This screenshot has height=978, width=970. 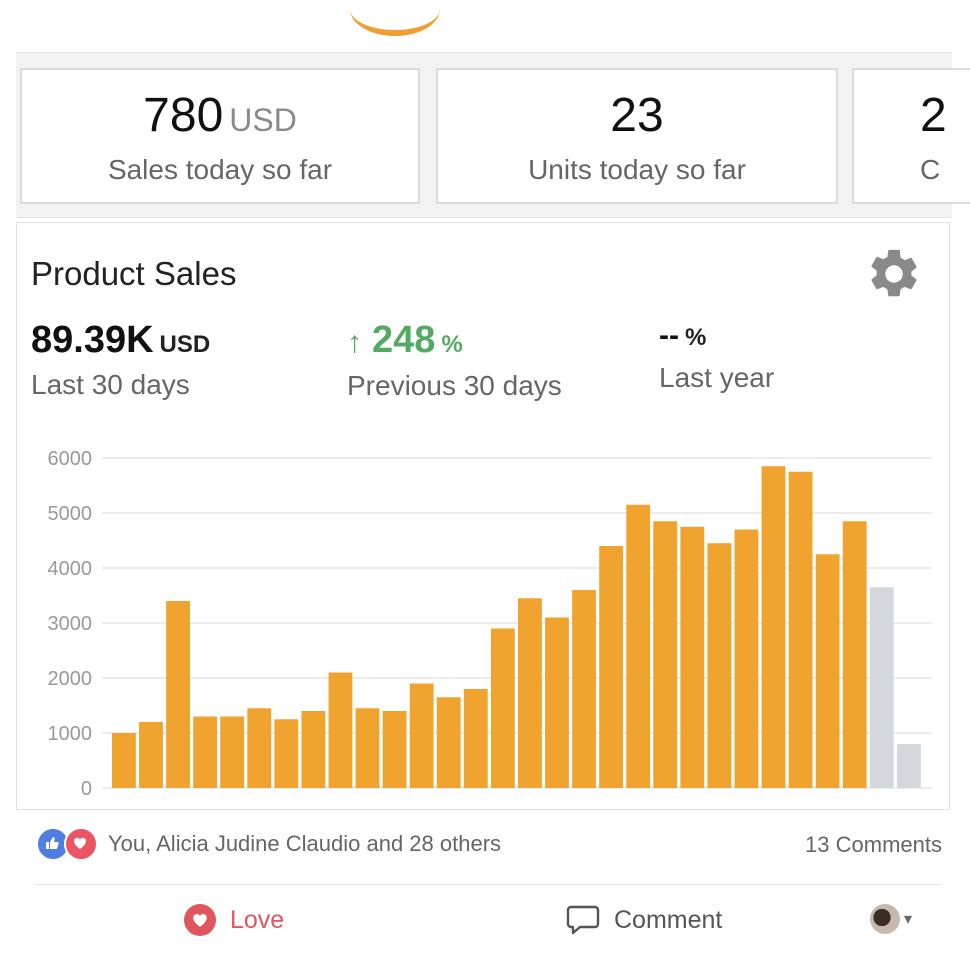 I want to click on love-label: Love, so click(x=257, y=919).